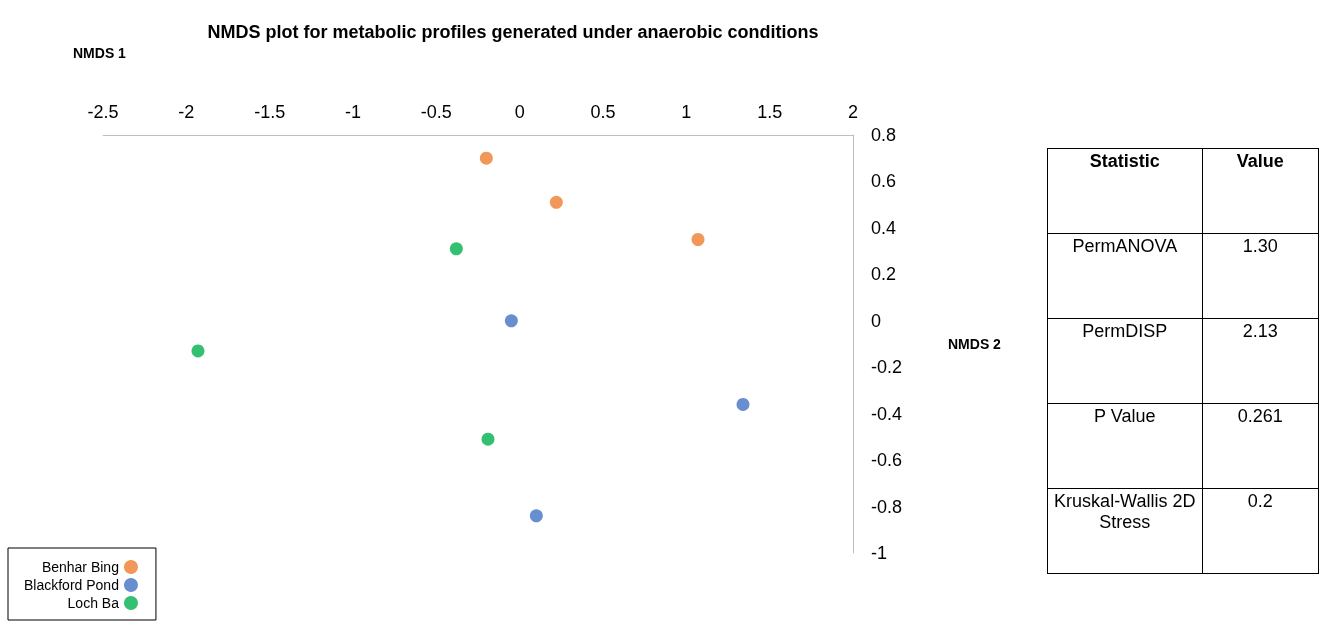 This screenshot has width=1319, height=622. Describe the element at coordinates (853, 112) in the screenshot. I see `x-tick-label: 2` at that location.